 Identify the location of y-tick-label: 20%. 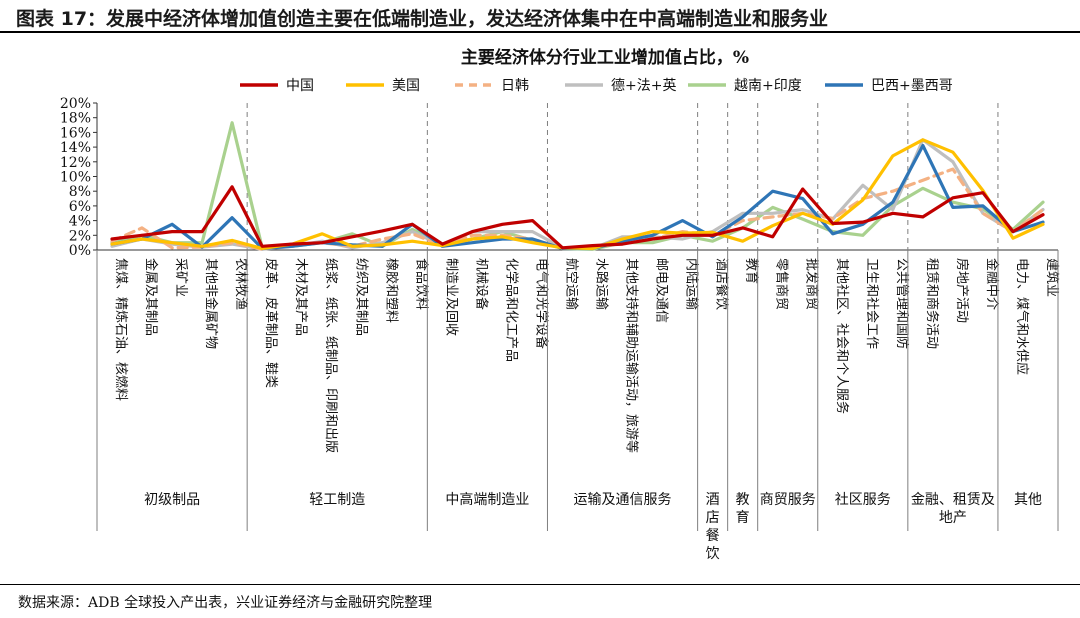
(75, 104).